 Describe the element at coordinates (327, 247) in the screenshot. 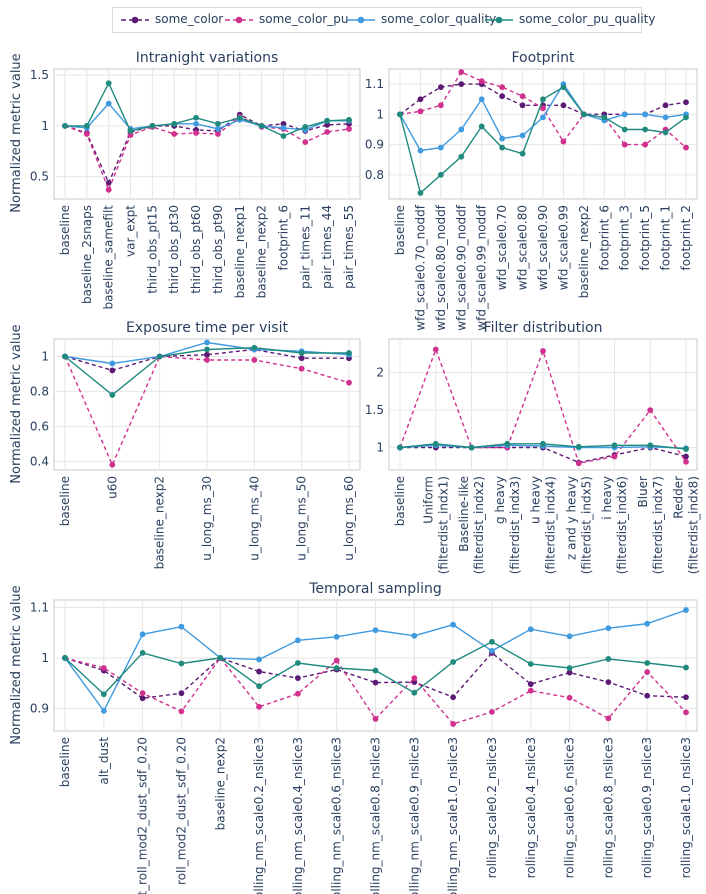

I see `x-tick-label-intranight: pair_times_44` at that location.